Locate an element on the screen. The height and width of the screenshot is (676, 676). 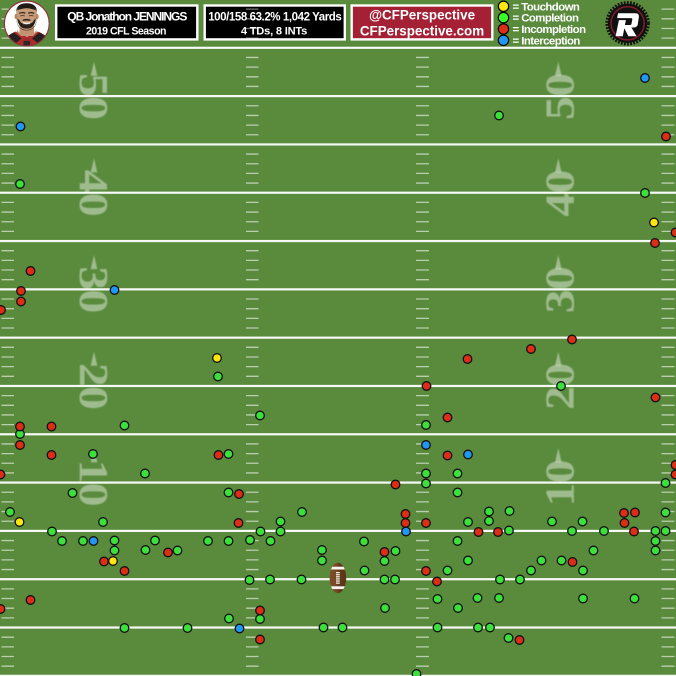
svg-text: 2019 CFL Season is located at coordinates (126, 32).